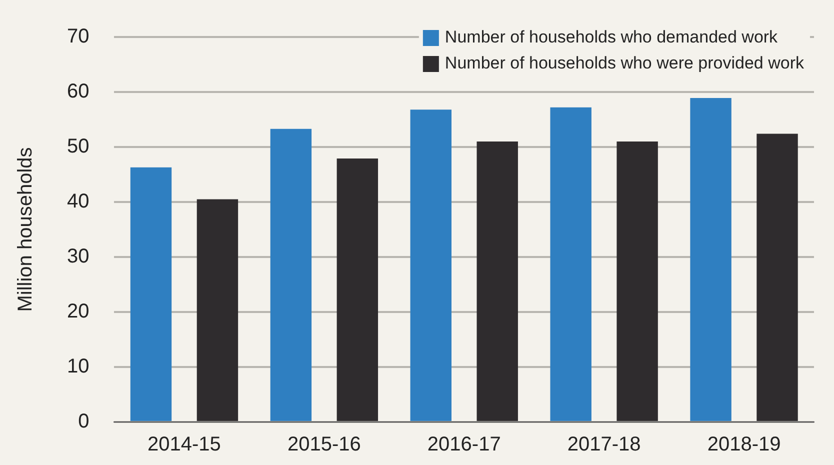 The width and height of the screenshot is (834, 465). Describe the element at coordinates (84, 421) in the screenshot. I see `y-tick-label: 0` at that location.